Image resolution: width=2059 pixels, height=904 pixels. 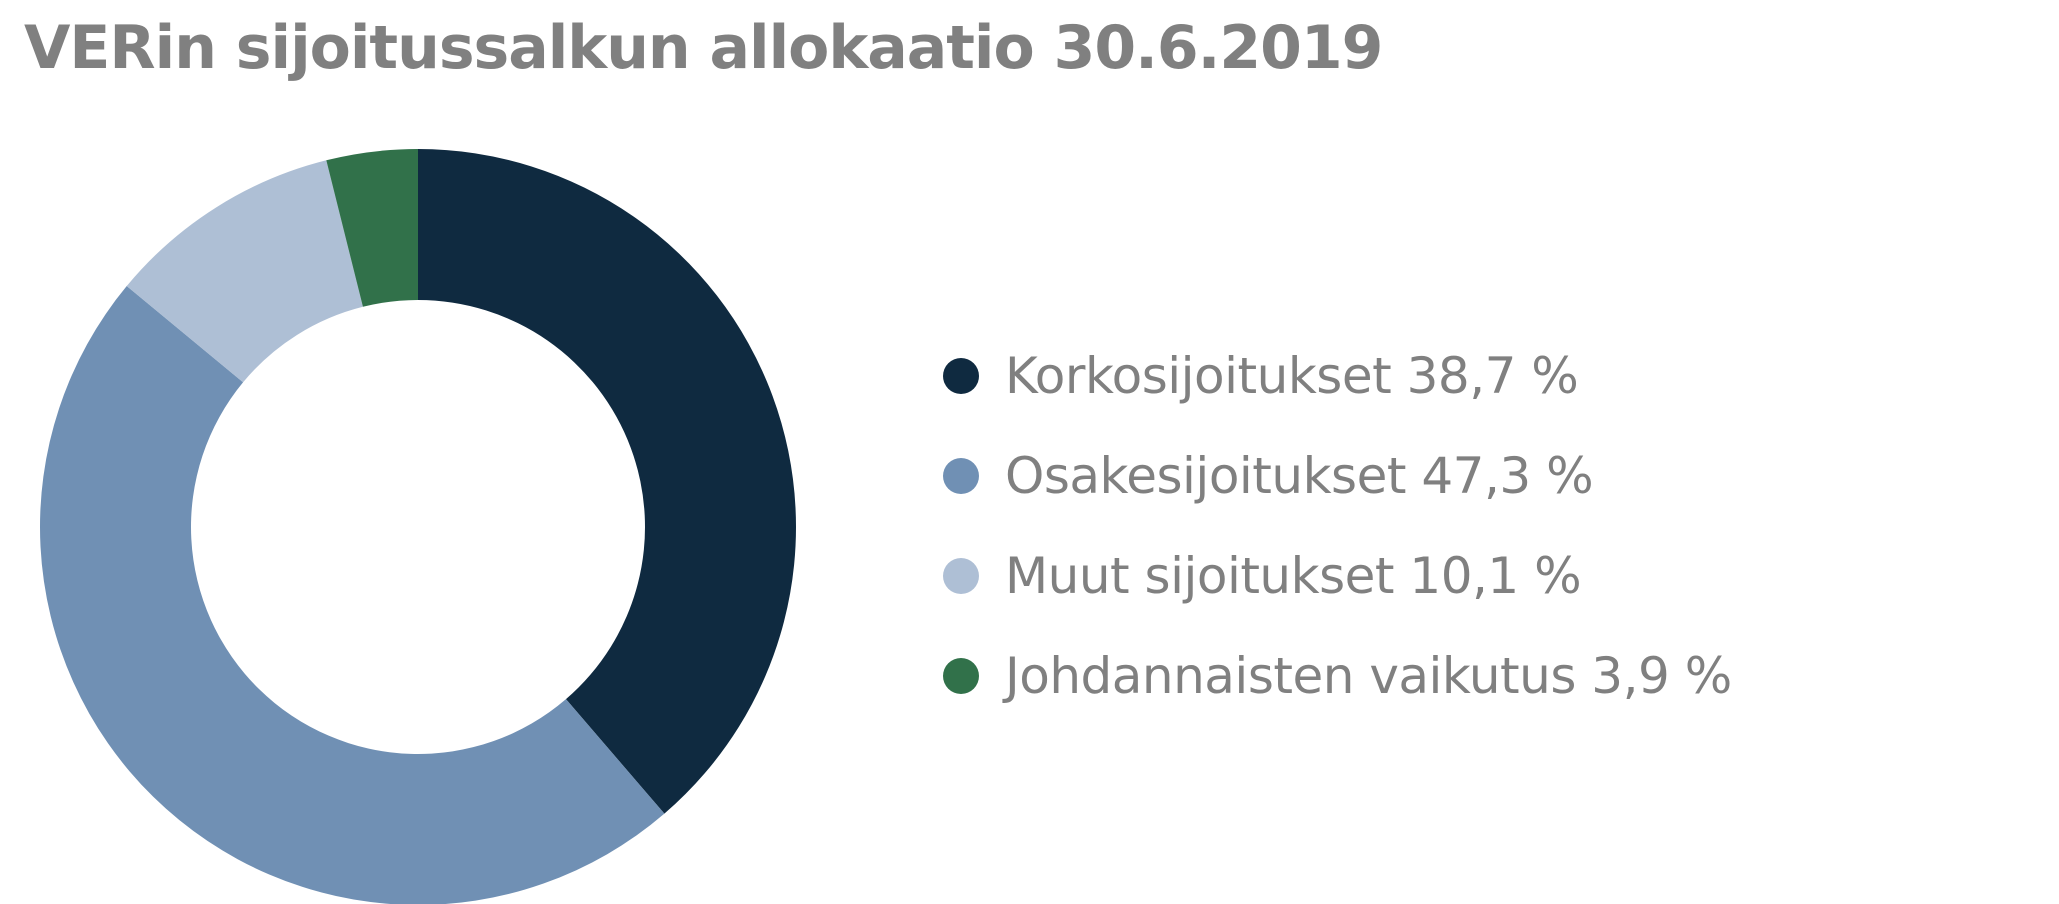 What do you see at coordinates (372, 228) in the screenshot?
I see `donut-slice-johdannaisten-vaikutus` at bounding box center [372, 228].